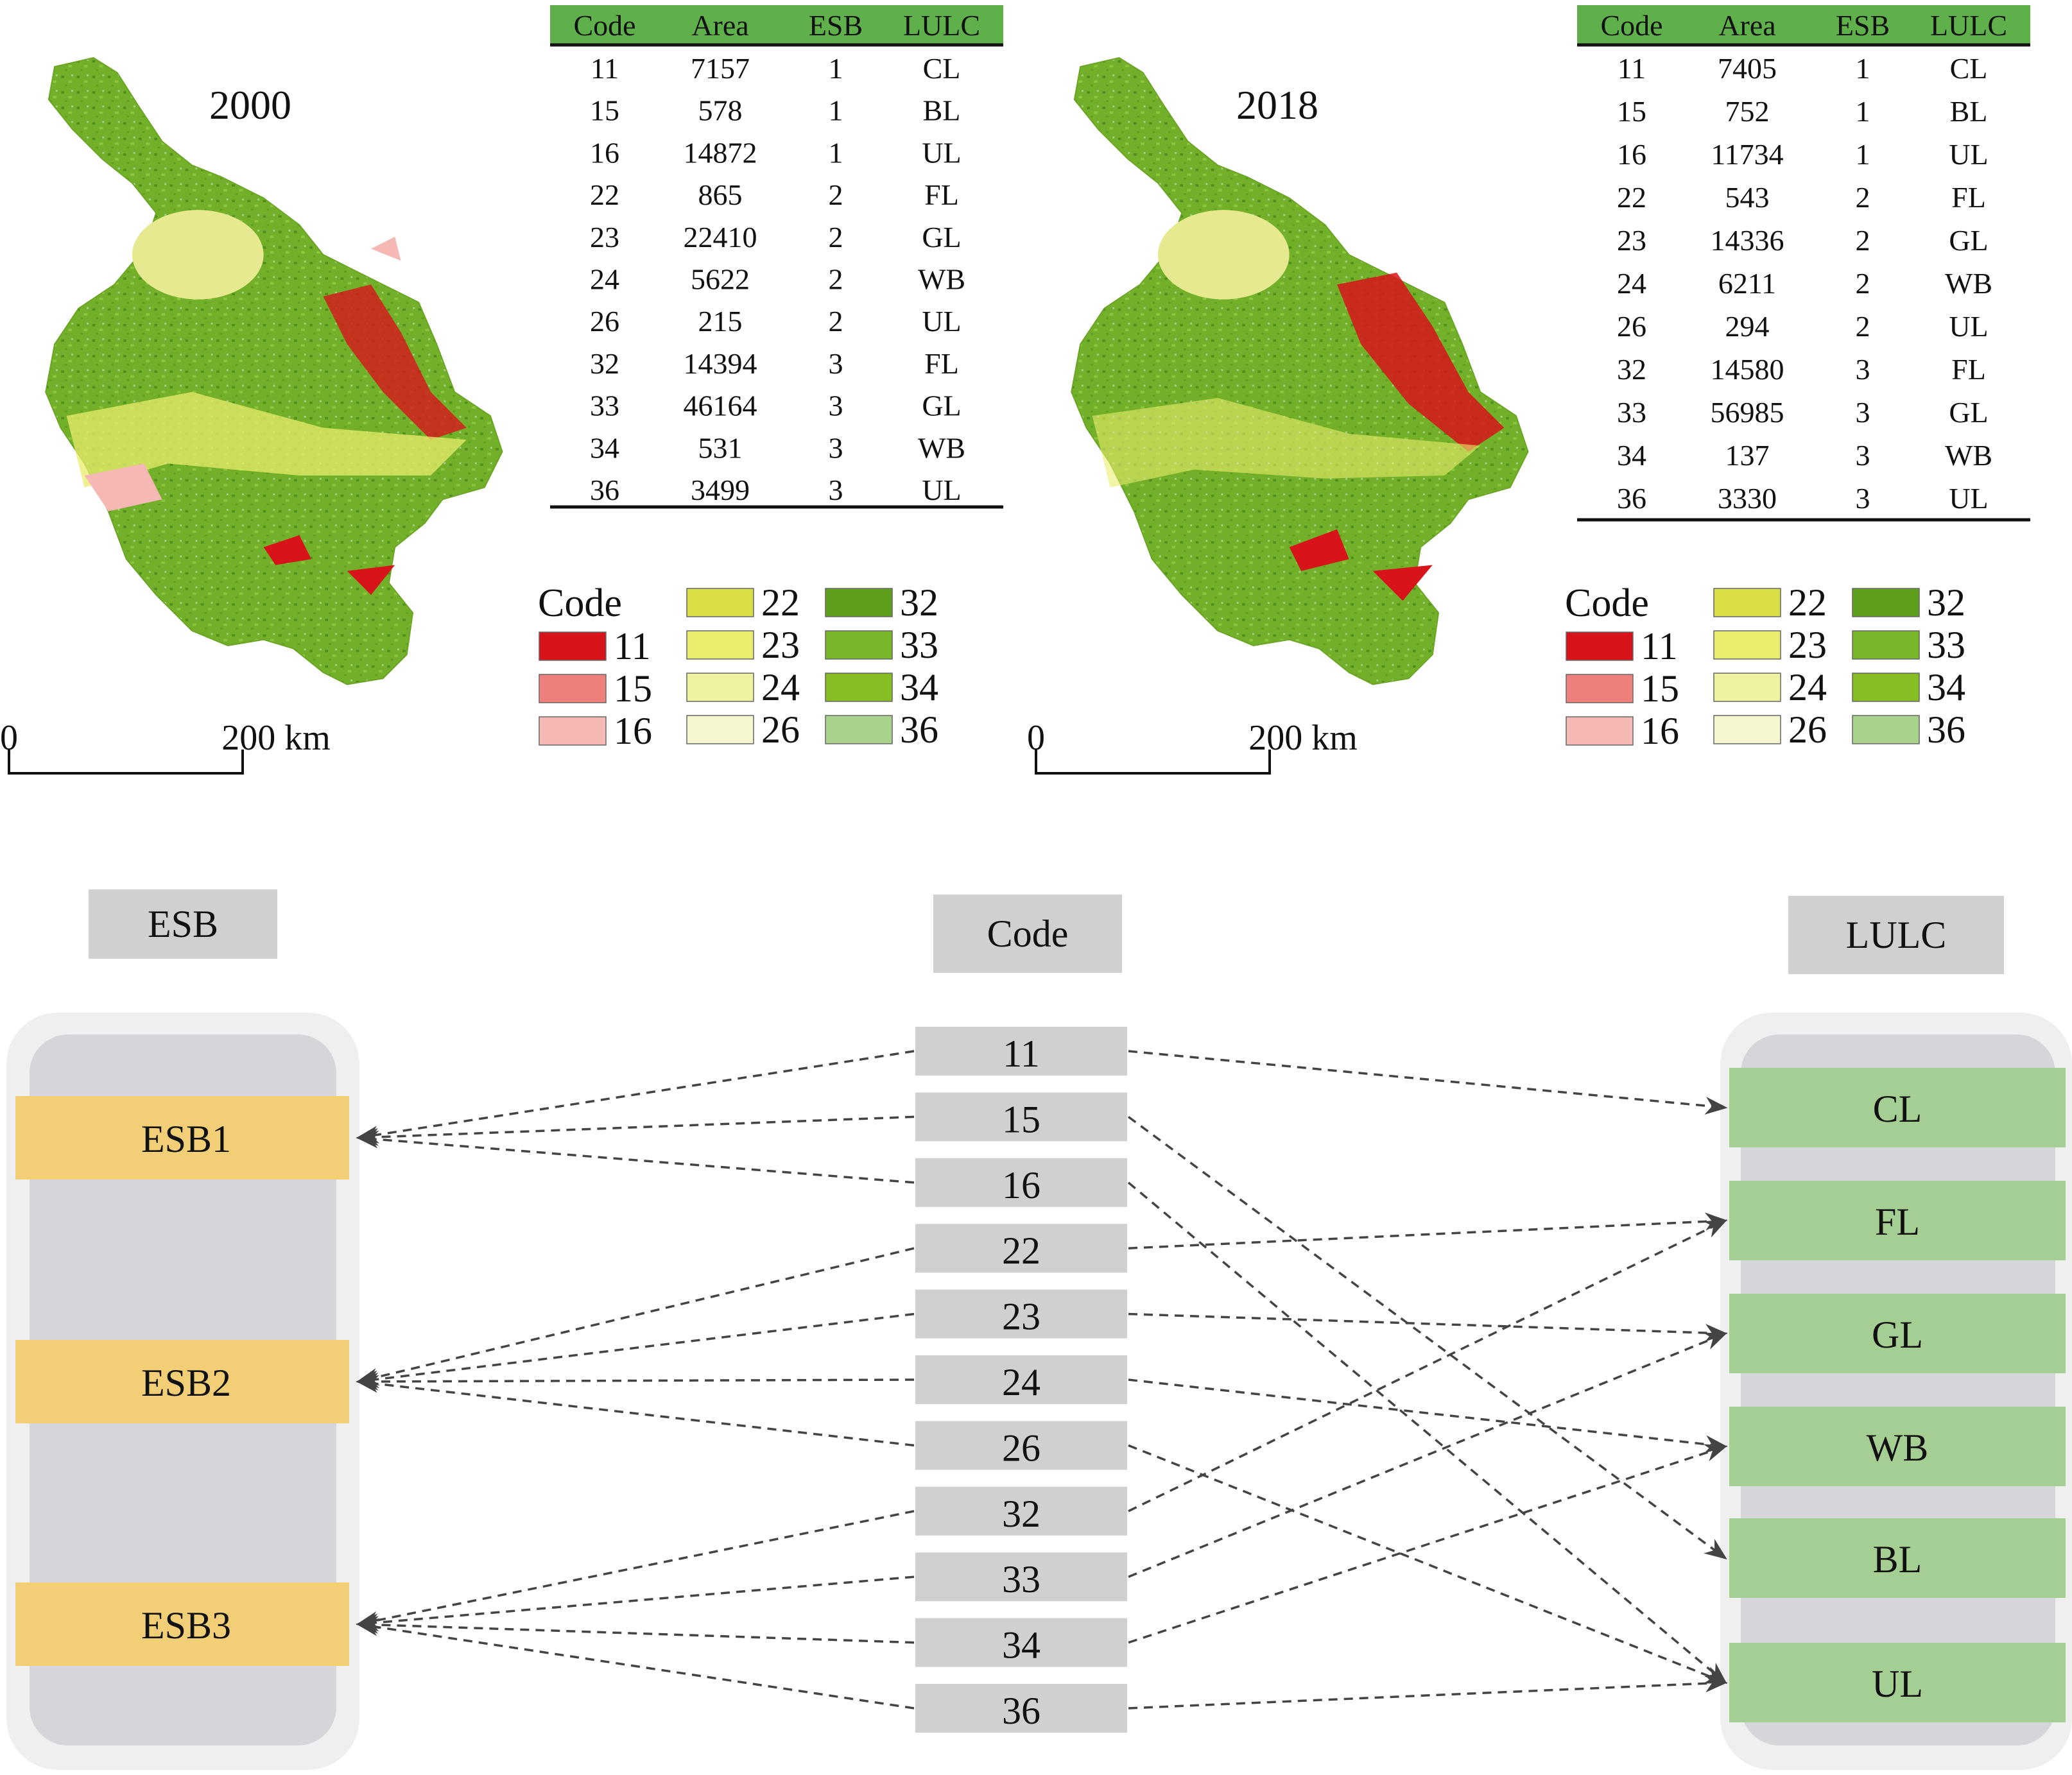 This screenshot has width=2072, height=1775. Describe the element at coordinates (605, 406) in the screenshot. I see `table-cell: 33` at that location.